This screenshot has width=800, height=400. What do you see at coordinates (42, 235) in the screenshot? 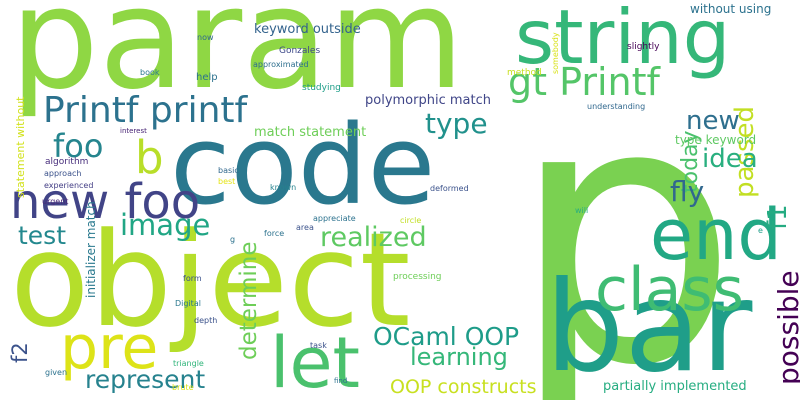
I see `word-test: test` at bounding box center [42, 235].